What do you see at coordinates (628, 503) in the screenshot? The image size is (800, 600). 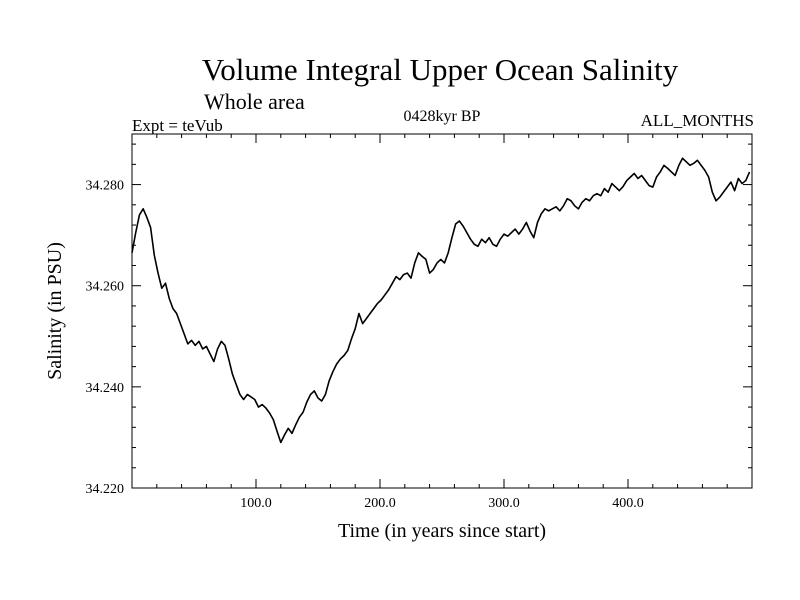 I see `x-tick-label: 400.0` at bounding box center [628, 503].